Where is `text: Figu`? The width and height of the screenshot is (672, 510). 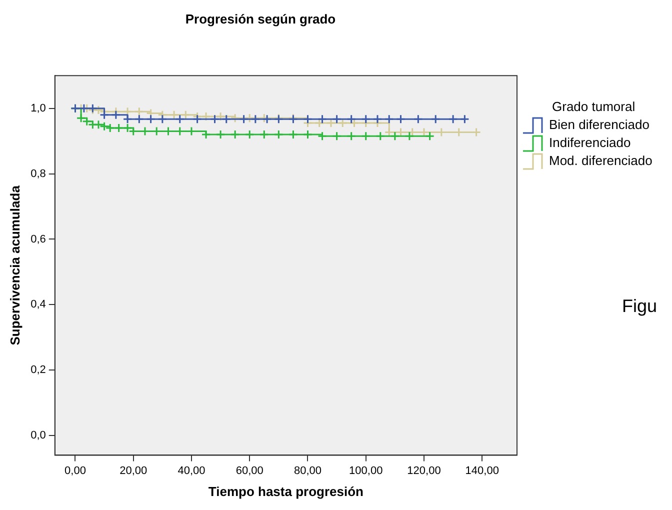
text: Figu is located at coordinates (640, 306).